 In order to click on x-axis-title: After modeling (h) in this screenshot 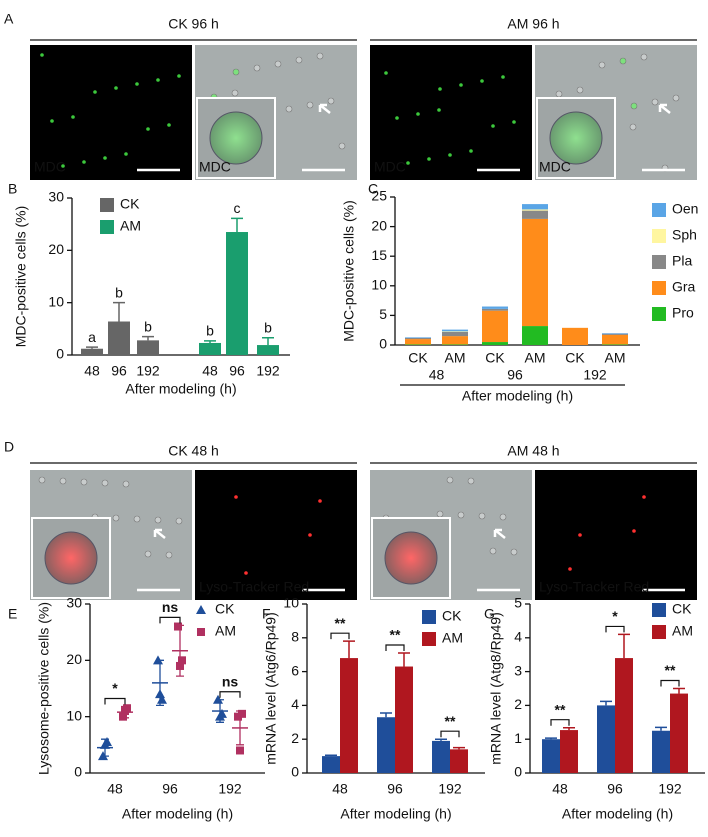, I will do `click(617, 814)`.